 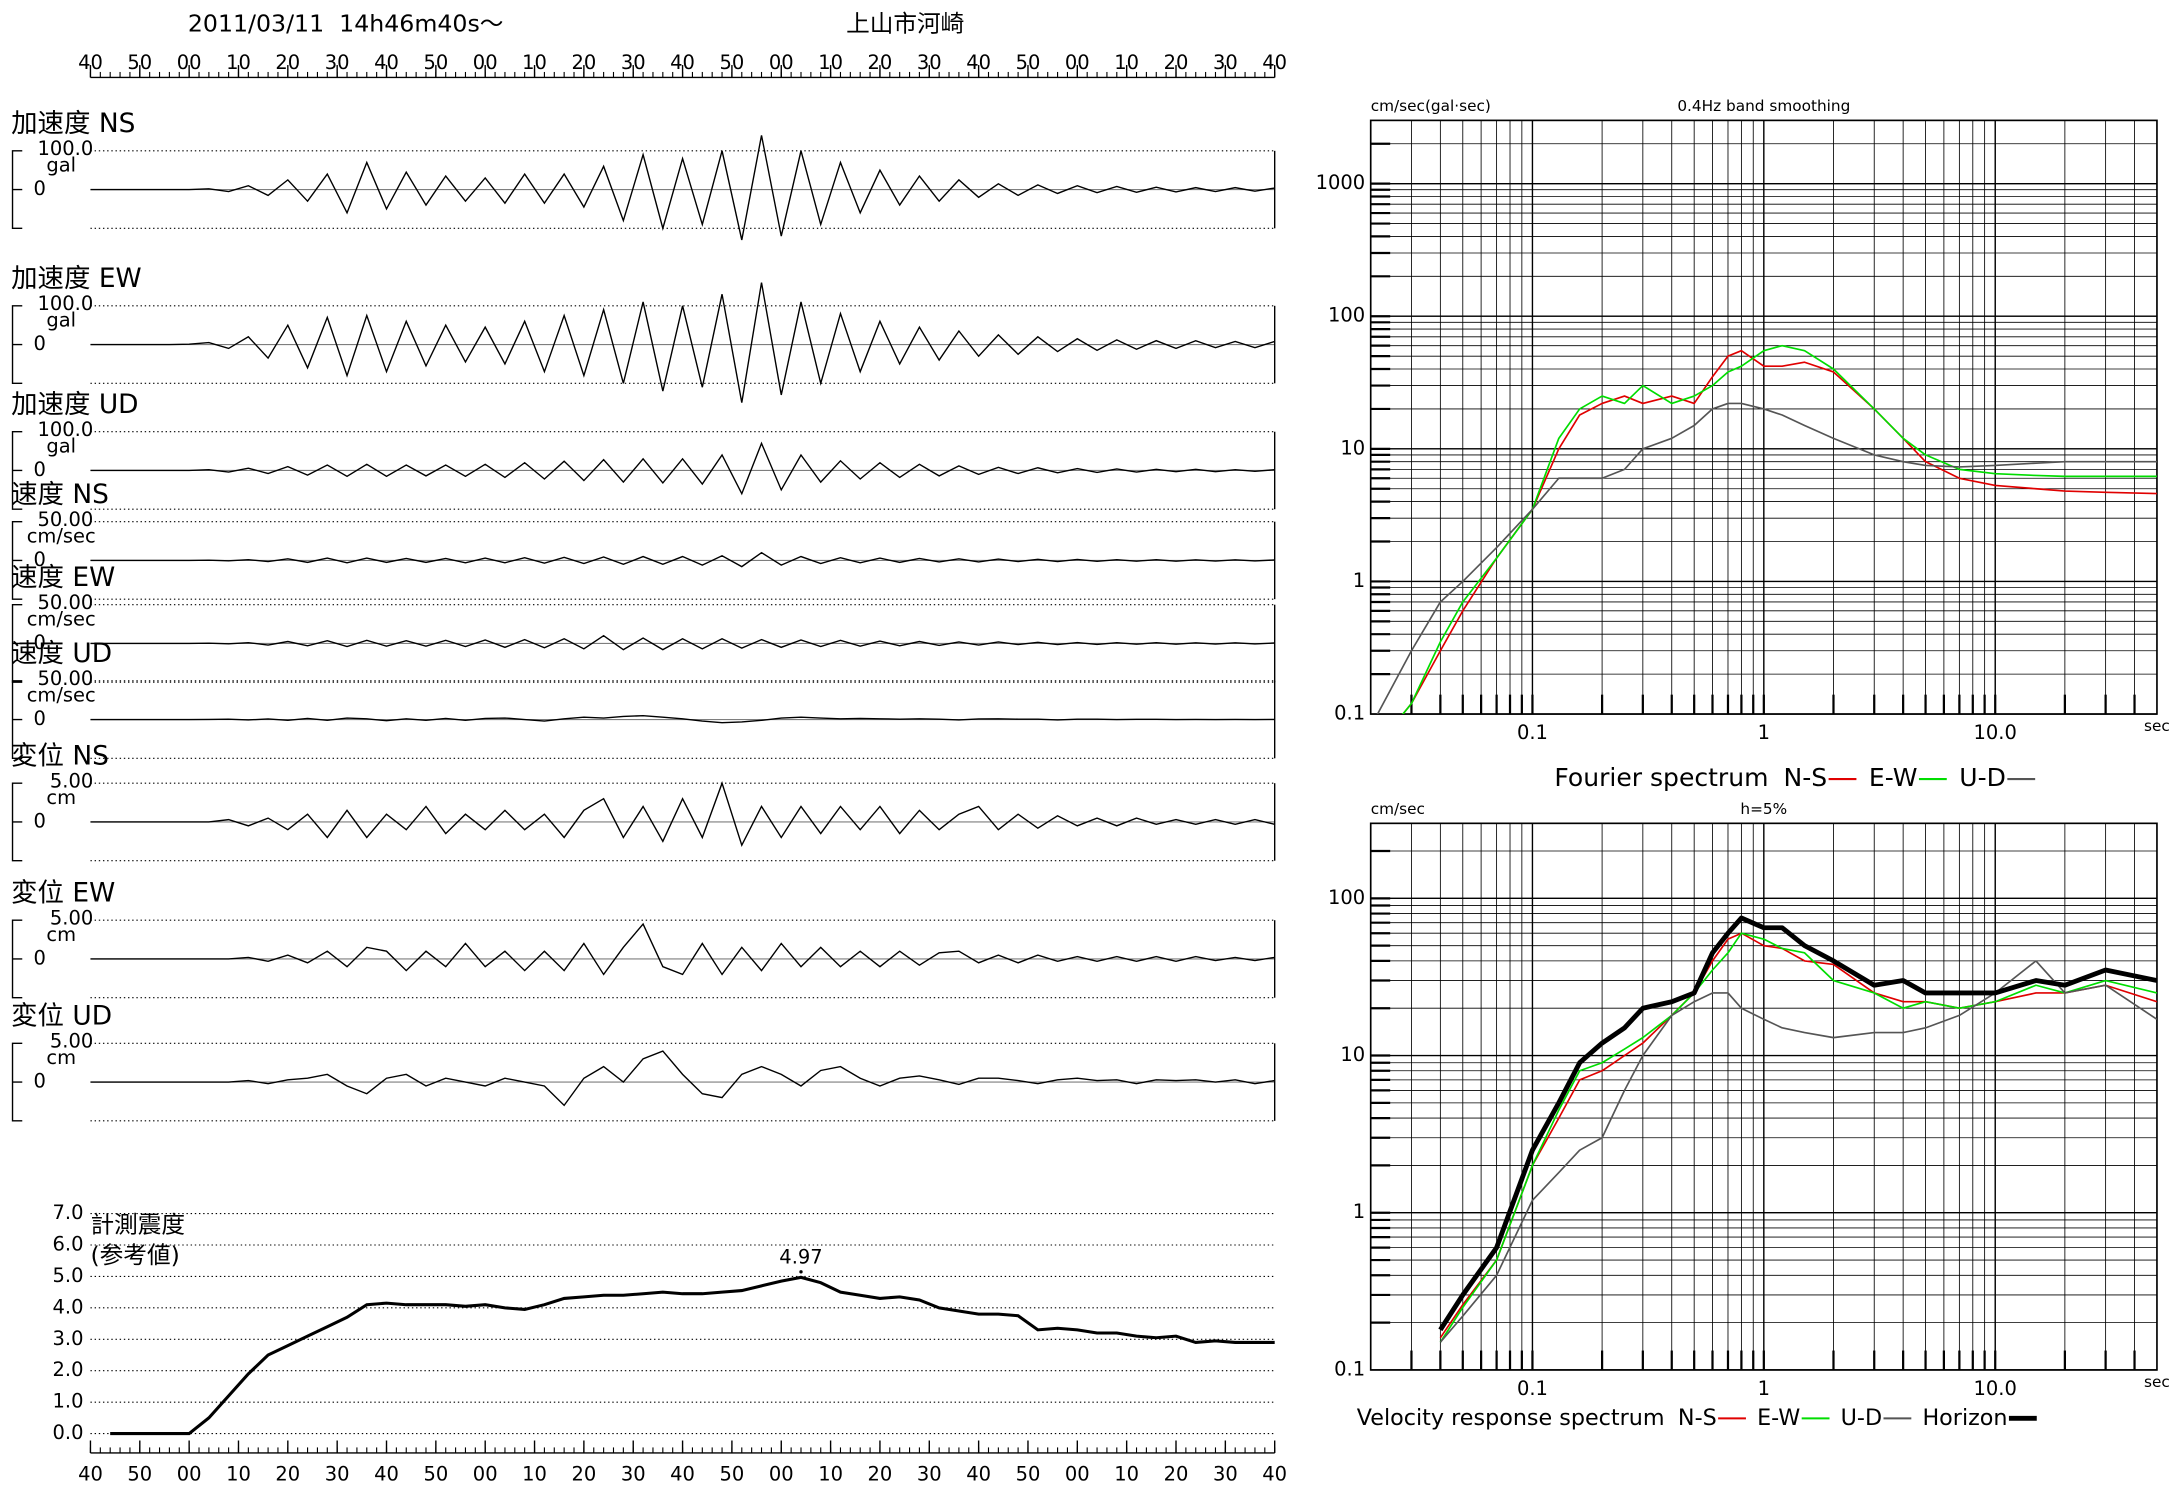 What do you see at coordinates (1697, 1418) in the screenshot?
I see `legend-label: N-S` at bounding box center [1697, 1418].